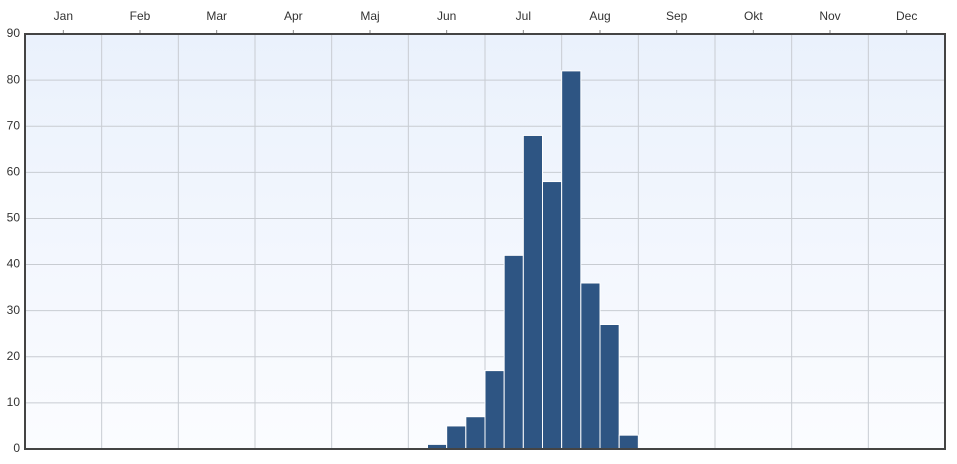  I want to click on x-tick-label: Aug, so click(599, 16).